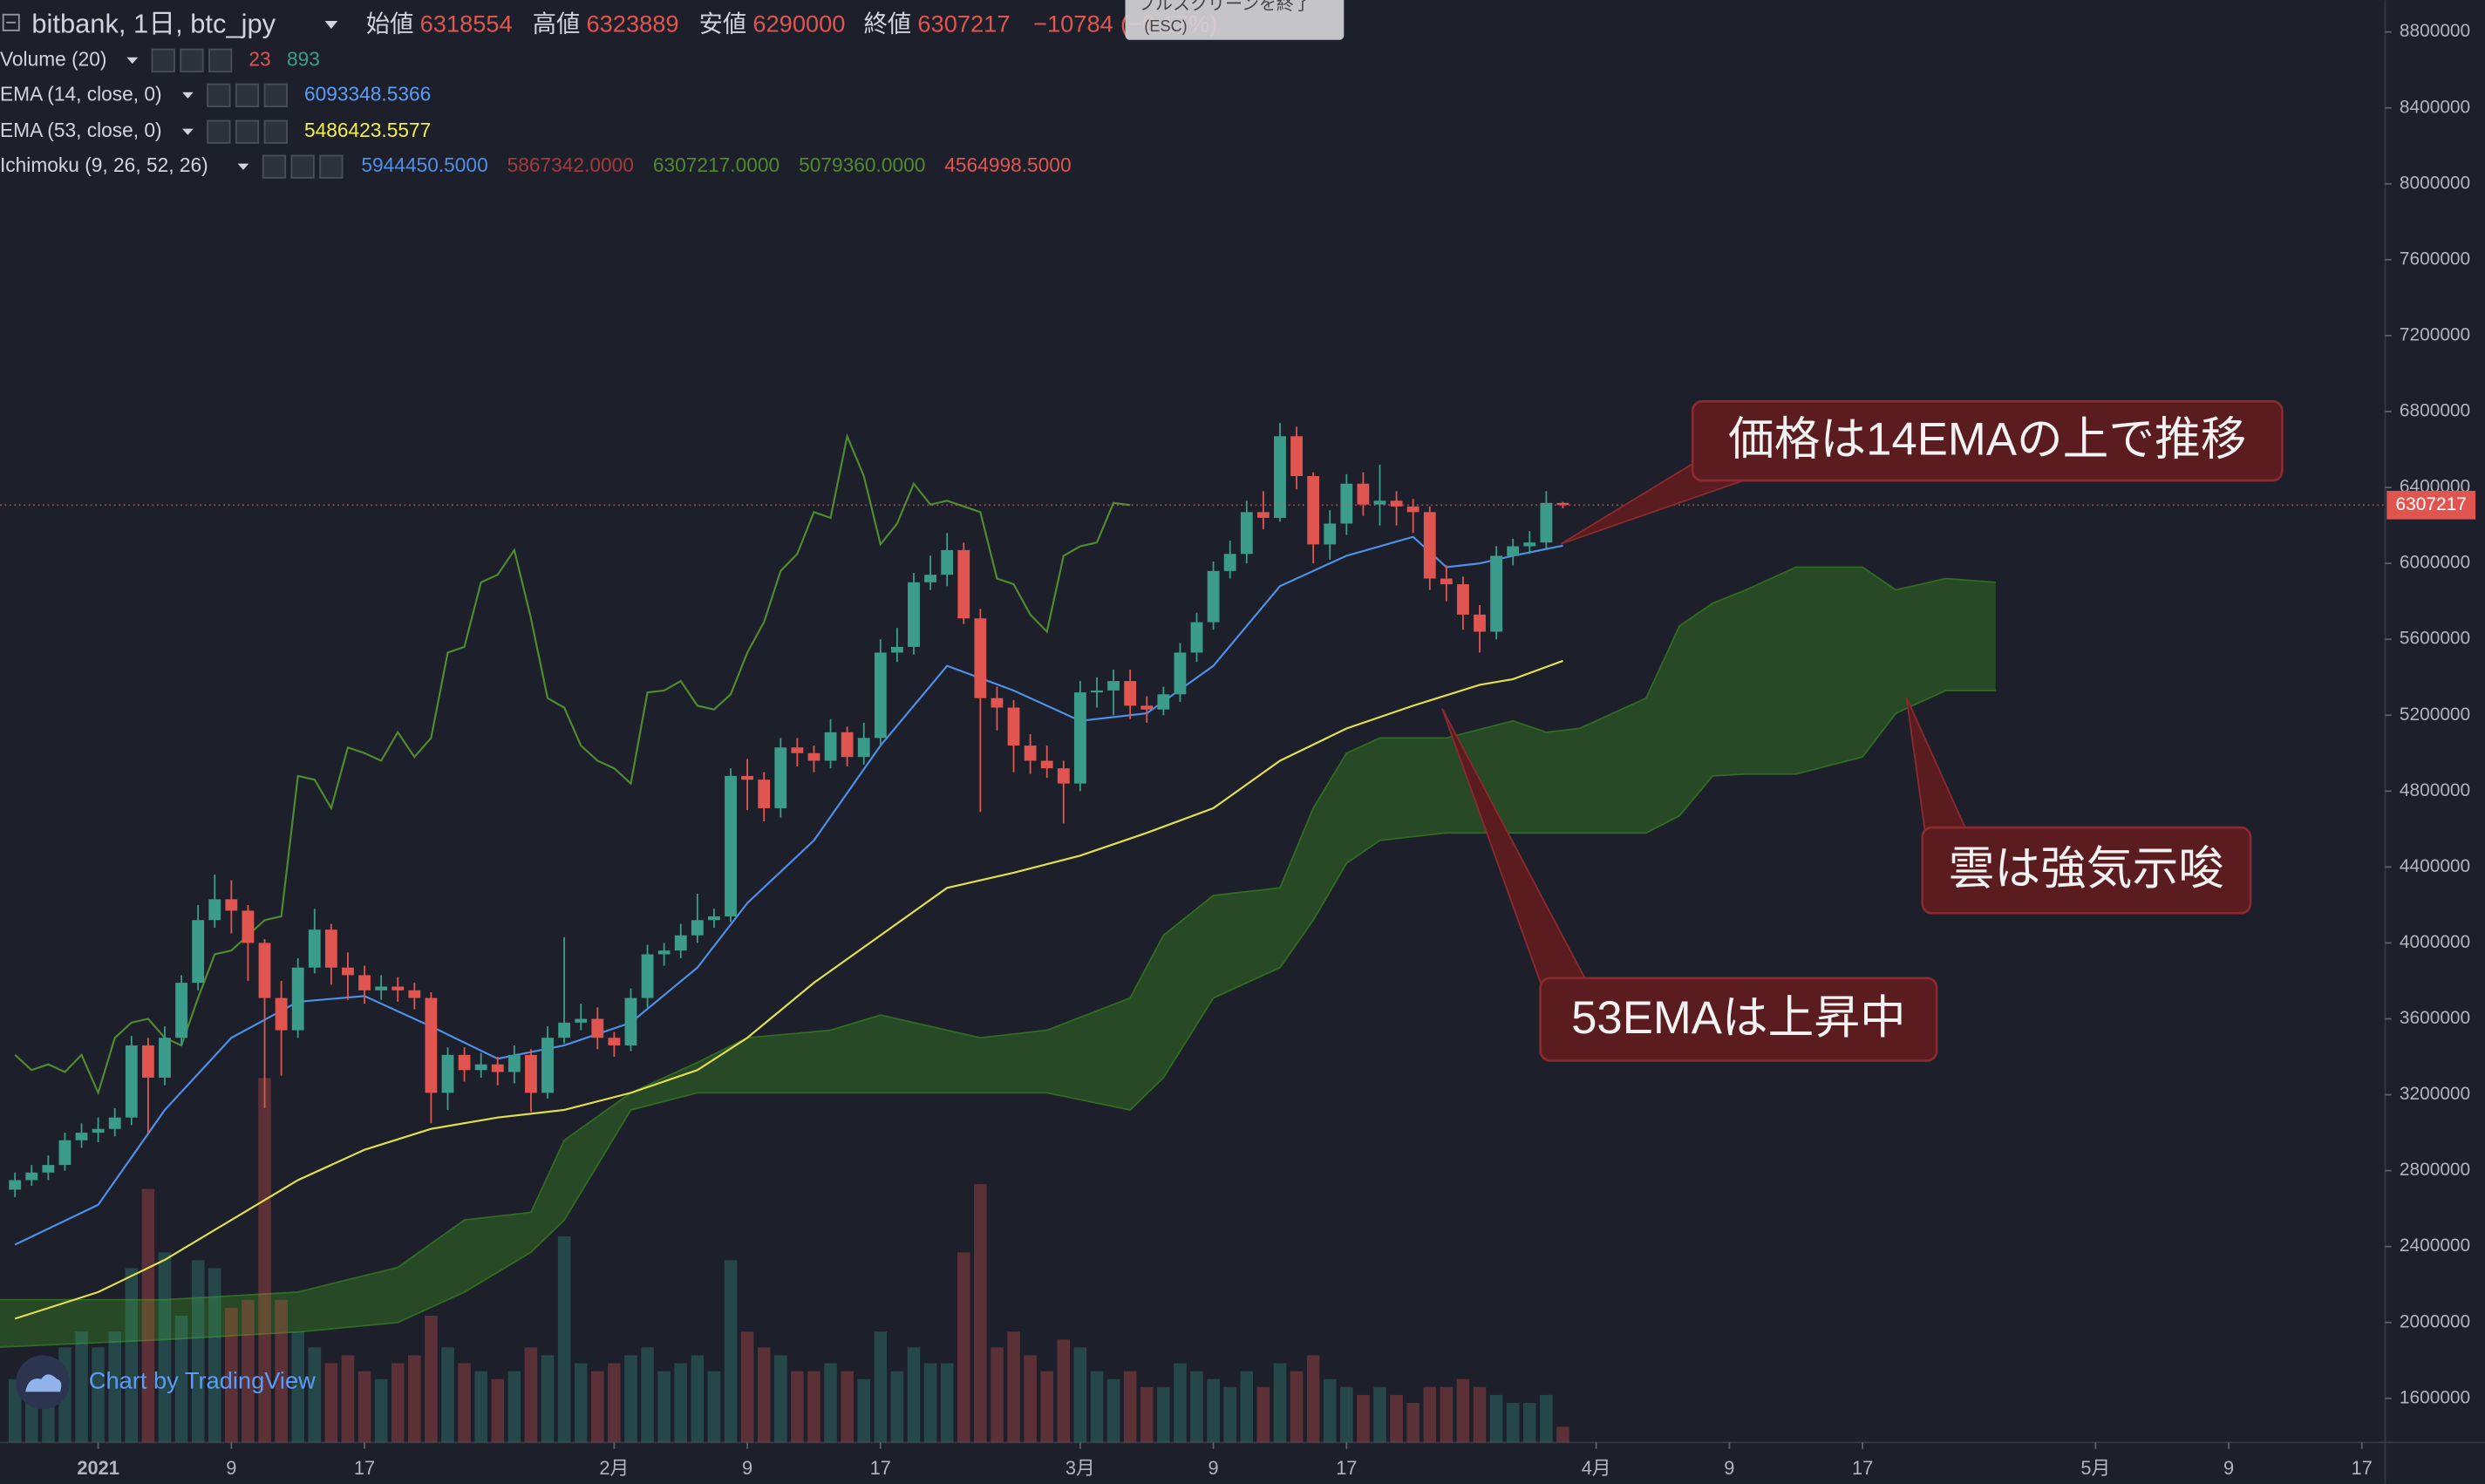 This screenshot has width=2485, height=1484. What do you see at coordinates (104, 164) in the screenshot?
I see `legend-name: Ichimoku (9, 26, 52, 26)` at bounding box center [104, 164].